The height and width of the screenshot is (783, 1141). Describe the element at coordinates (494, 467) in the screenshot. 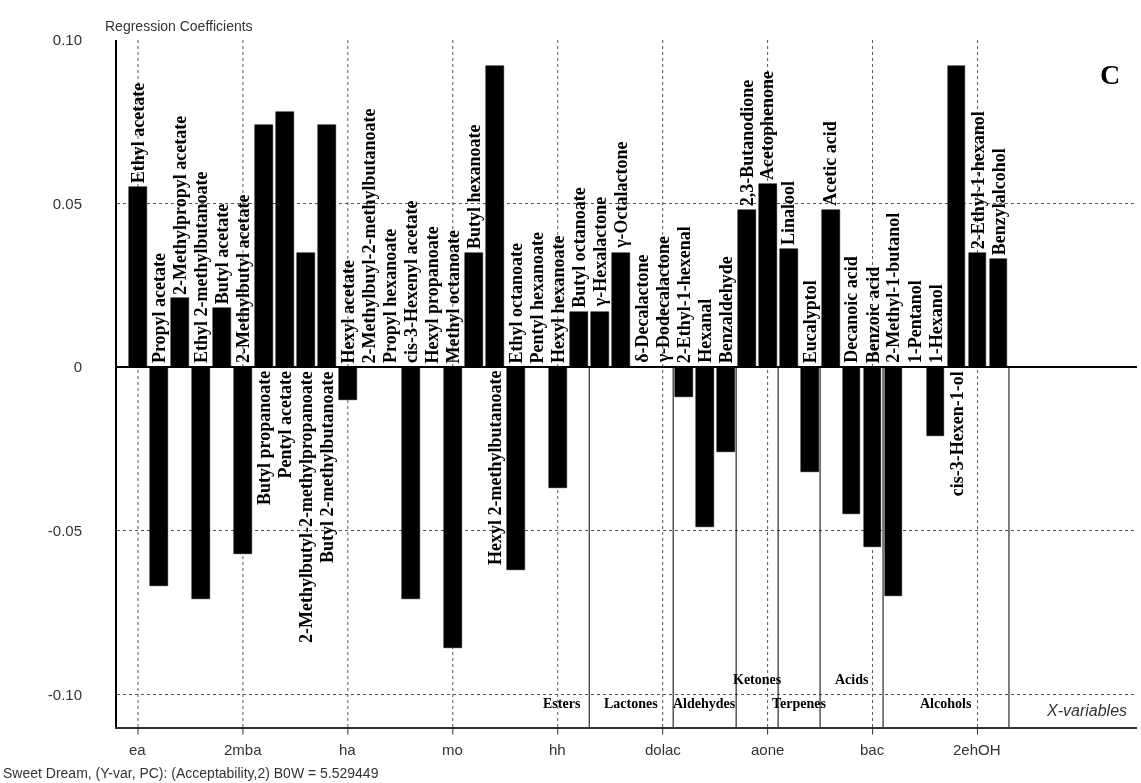

I see `x-tick-label: Hexyl 2-methylbutanoate` at that location.